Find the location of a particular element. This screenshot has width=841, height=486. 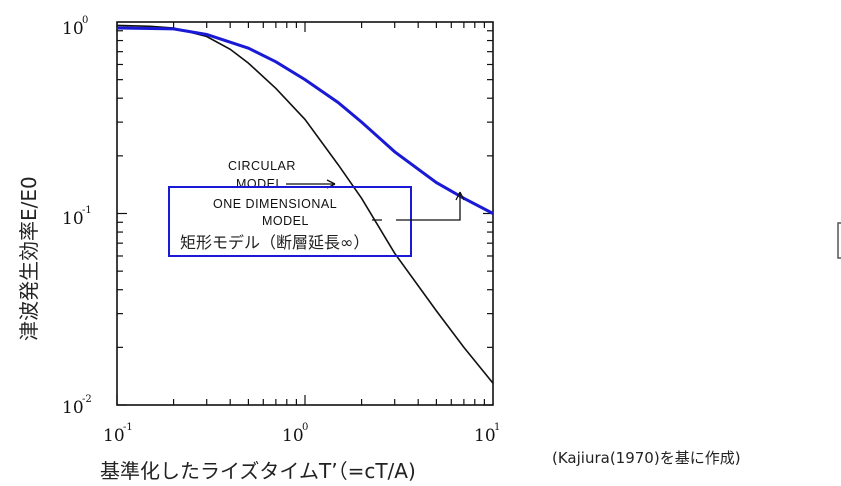

annotation-one-dimensional-line1: ONE DIMENSIONAL is located at coordinates (275, 204).